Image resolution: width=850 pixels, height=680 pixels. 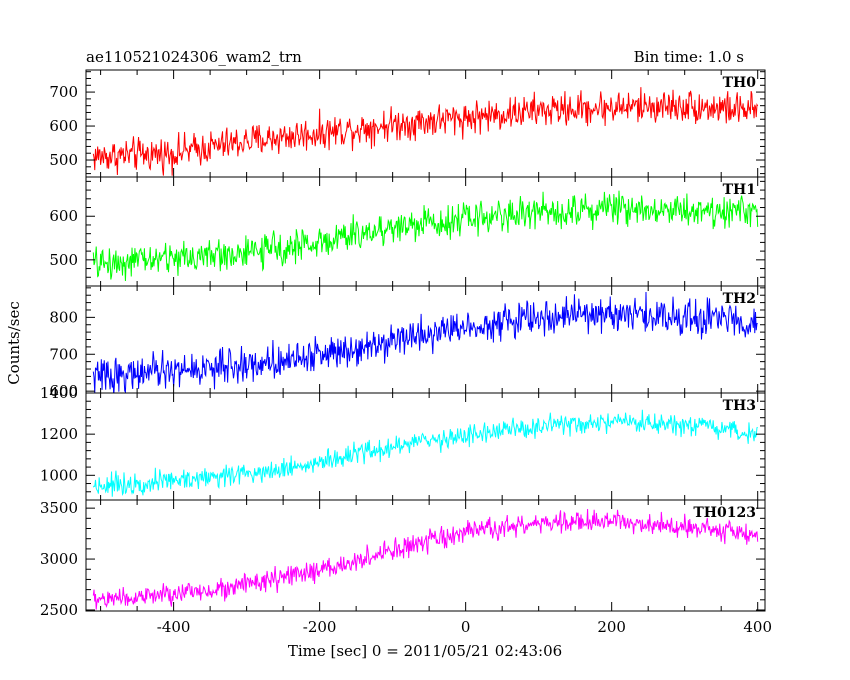 What do you see at coordinates (739, 299) in the screenshot?
I see `panel-label-th2: TH2` at bounding box center [739, 299].